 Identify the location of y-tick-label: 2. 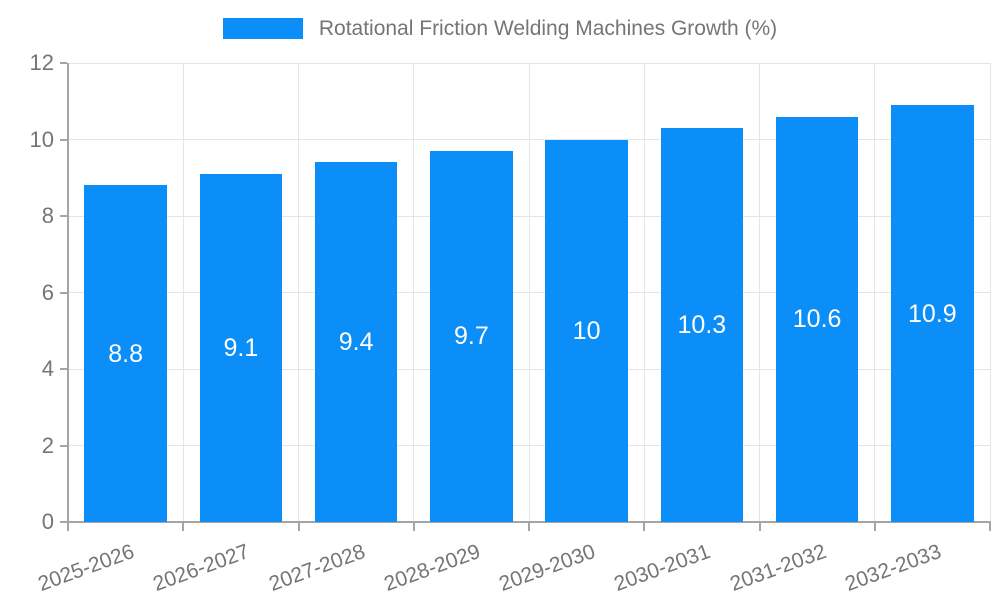
(47, 445).